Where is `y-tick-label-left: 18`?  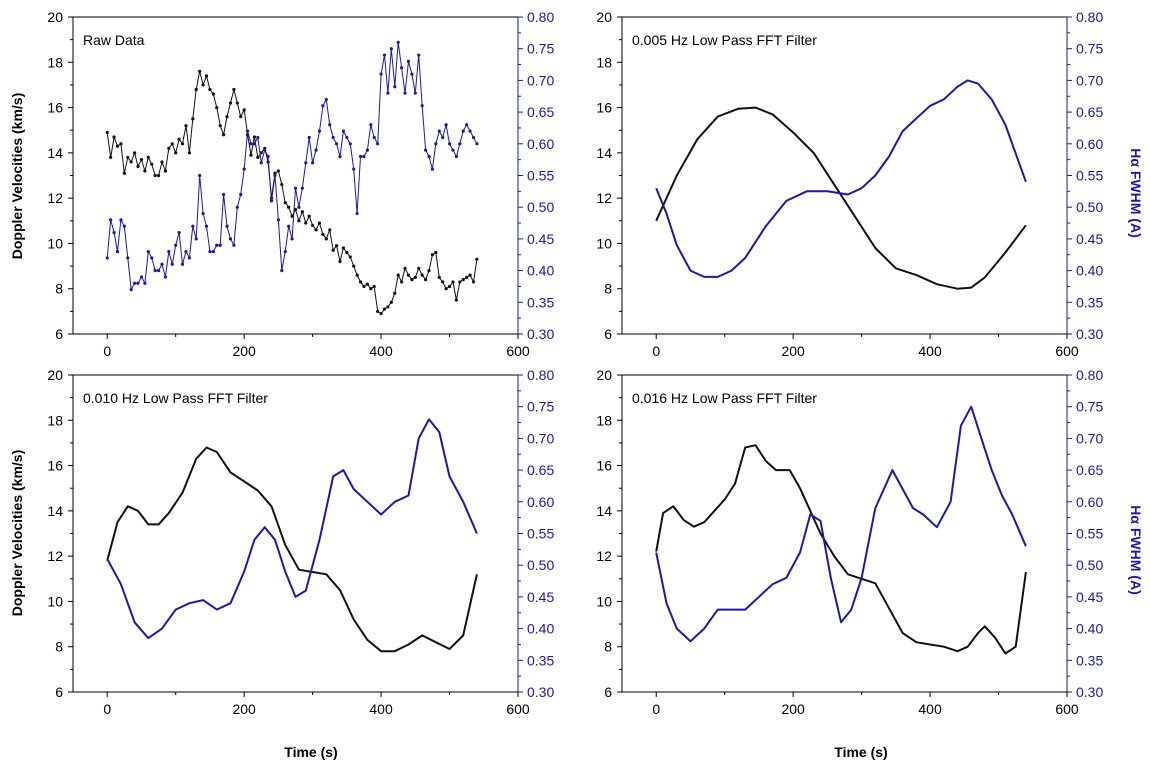 y-tick-label-left: 18 is located at coordinates (604, 62).